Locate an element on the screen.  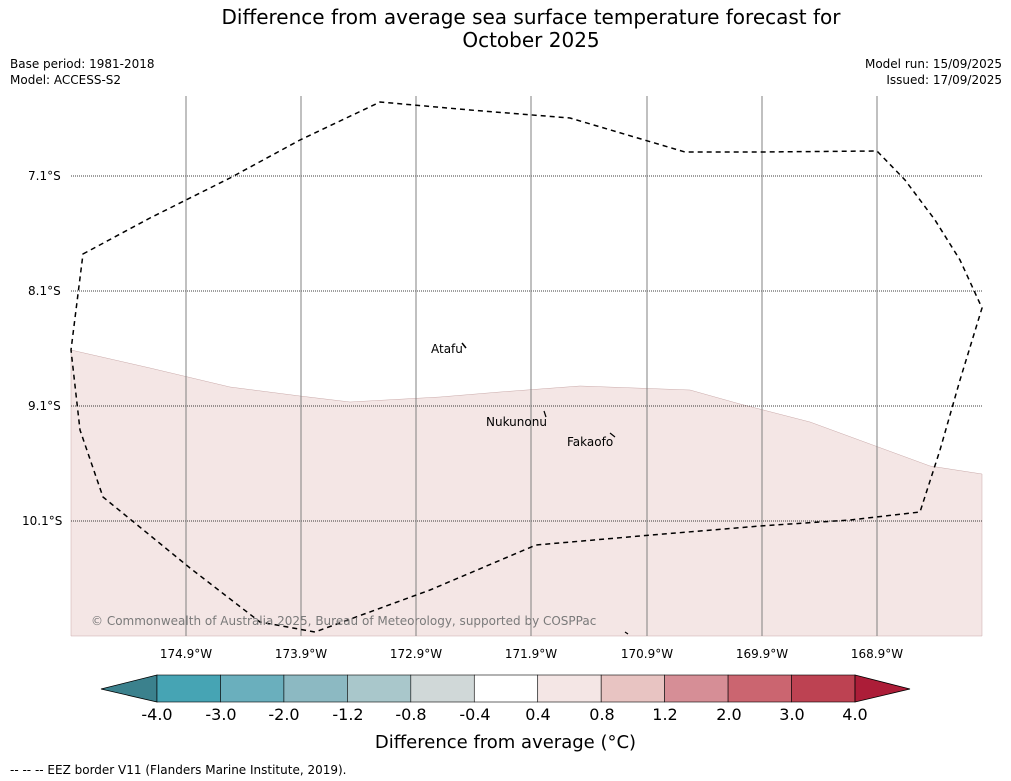
swains-shape is located at coordinates (626, 633).